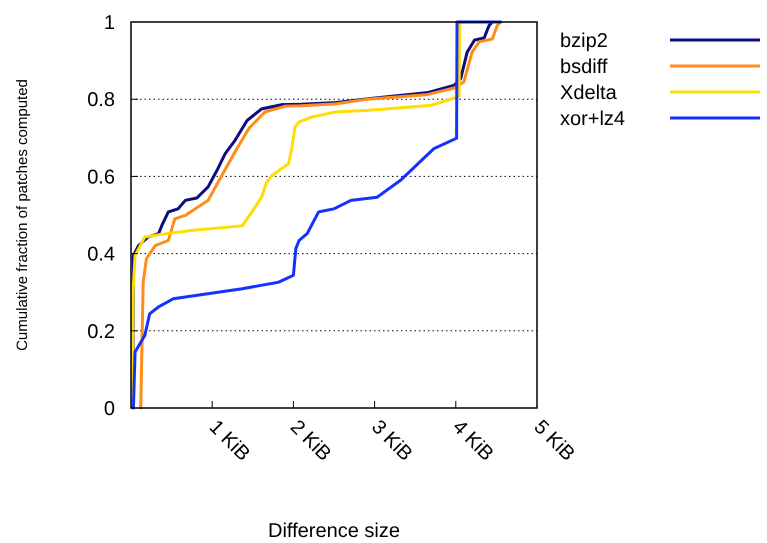 The width and height of the screenshot is (767, 543). I want to click on y-tick-label: 0.2, so click(101, 331).